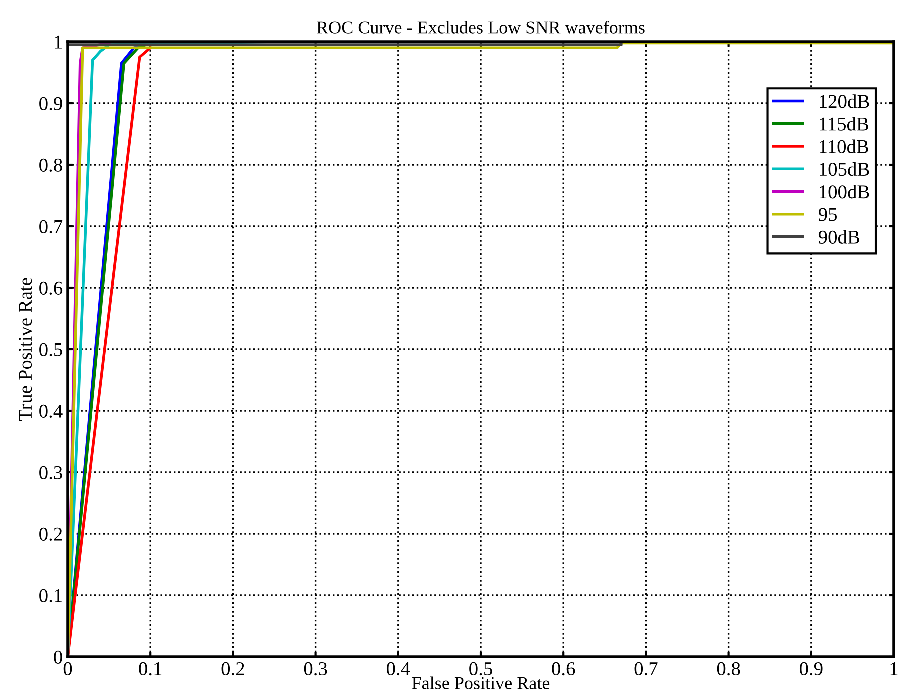 This screenshot has height=696, width=903. What do you see at coordinates (845, 101) in the screenshot?
I see `legend-label: 120dB` at bounding box center [845, 101].